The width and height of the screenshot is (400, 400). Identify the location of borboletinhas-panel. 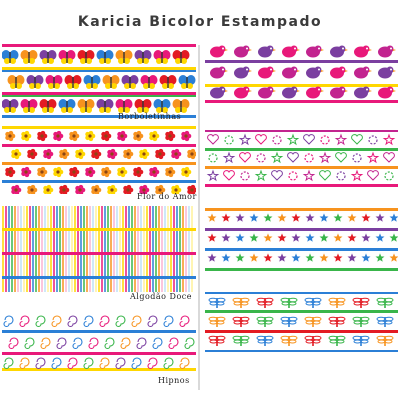
(99, 81).